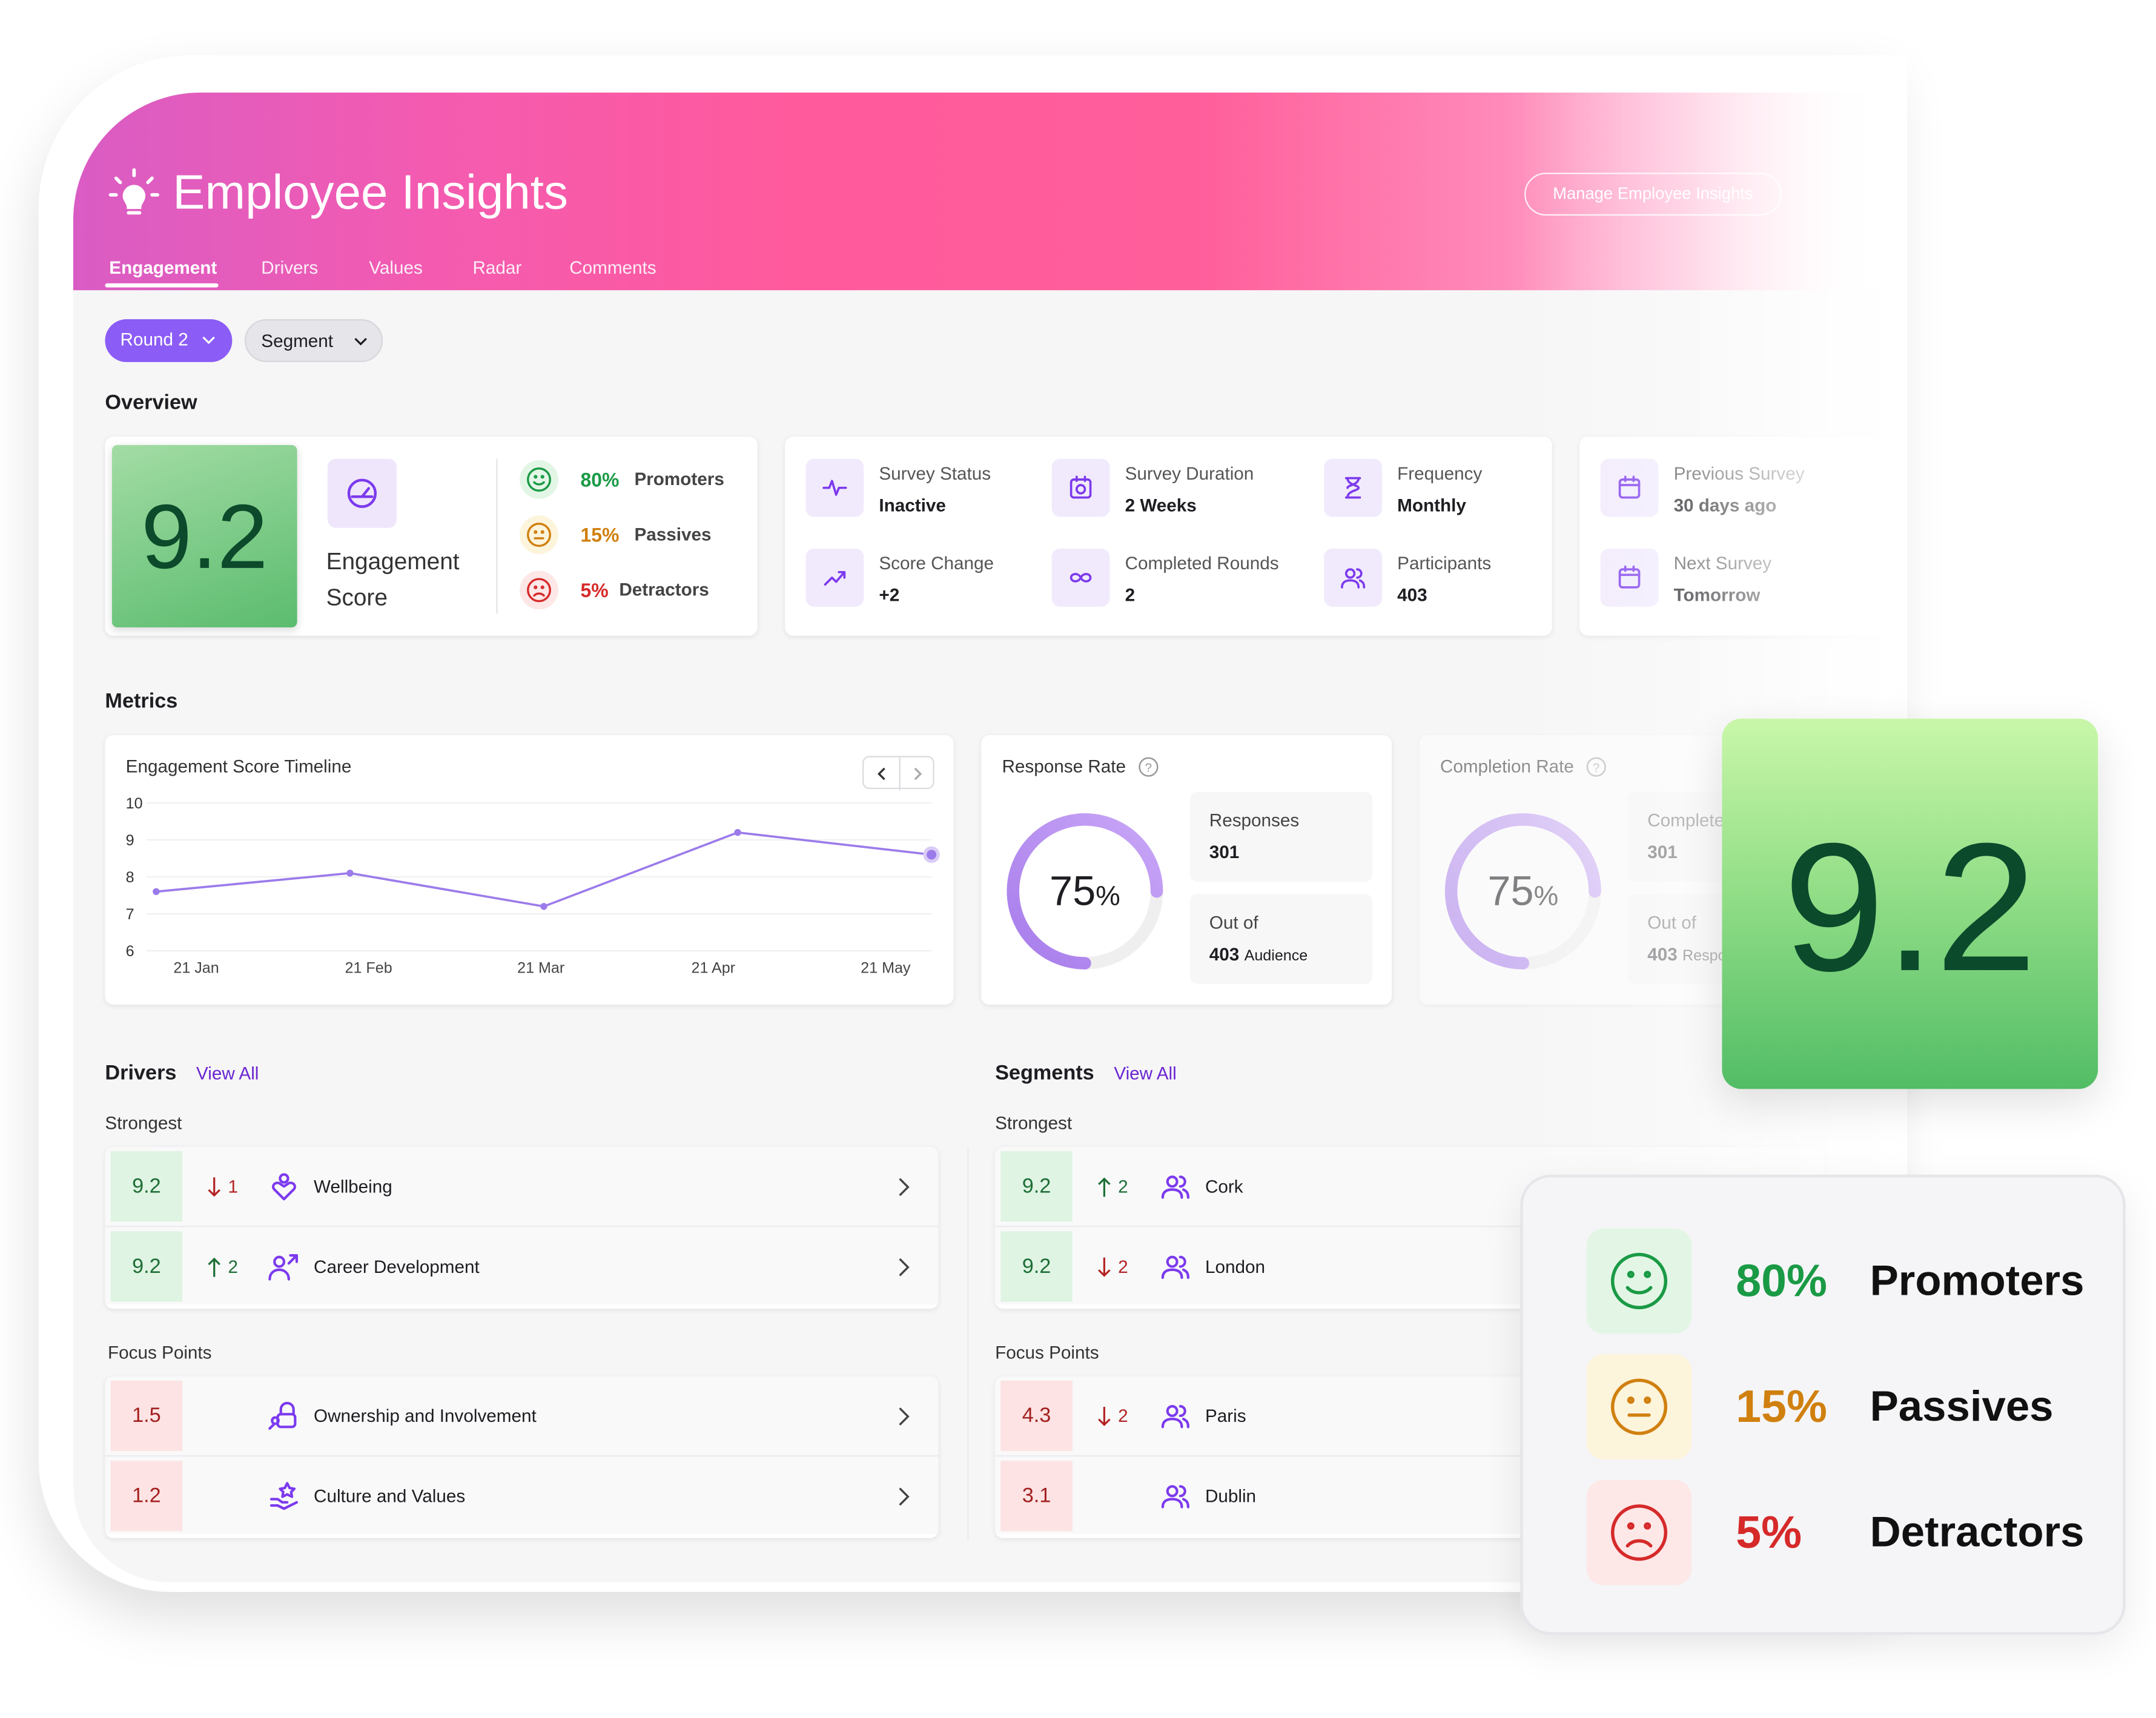 The height and width of the screenshot is (1718, 2156). Describe the element at coordinates (664, 589) in the screenshot. I see `nps-label: Detractors` at that location.